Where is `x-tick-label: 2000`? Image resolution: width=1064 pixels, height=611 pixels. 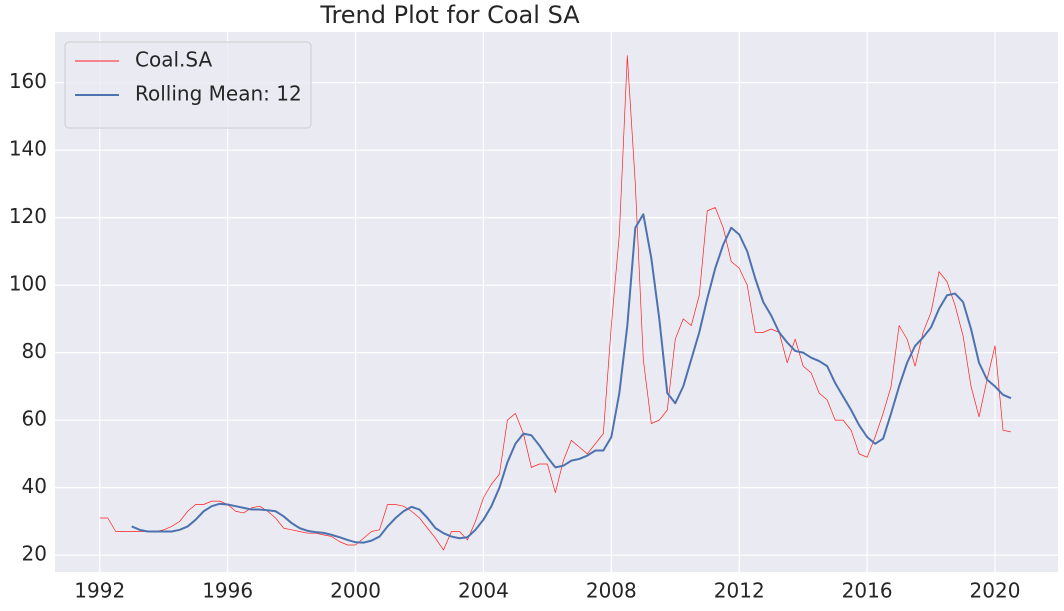 x-tick-label: 2000 is located at coordinates (355, 591).